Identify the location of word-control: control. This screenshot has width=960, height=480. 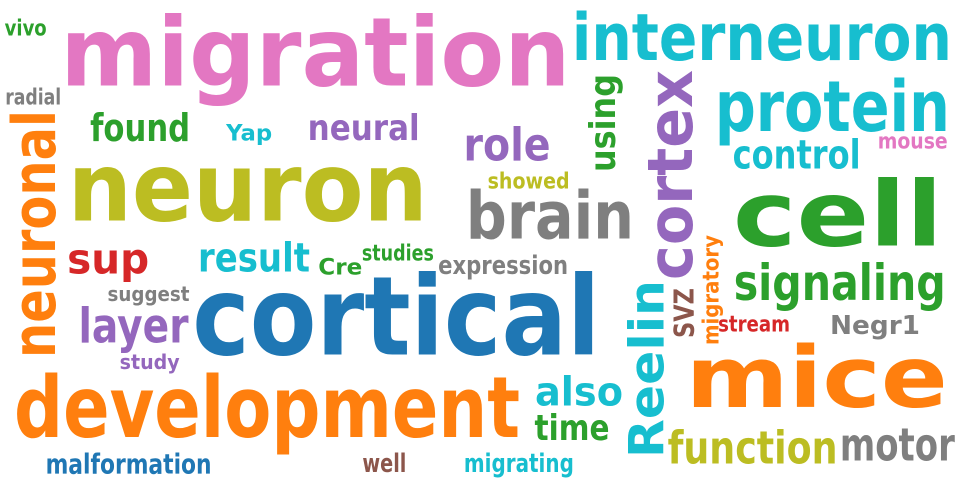
(796, 155).